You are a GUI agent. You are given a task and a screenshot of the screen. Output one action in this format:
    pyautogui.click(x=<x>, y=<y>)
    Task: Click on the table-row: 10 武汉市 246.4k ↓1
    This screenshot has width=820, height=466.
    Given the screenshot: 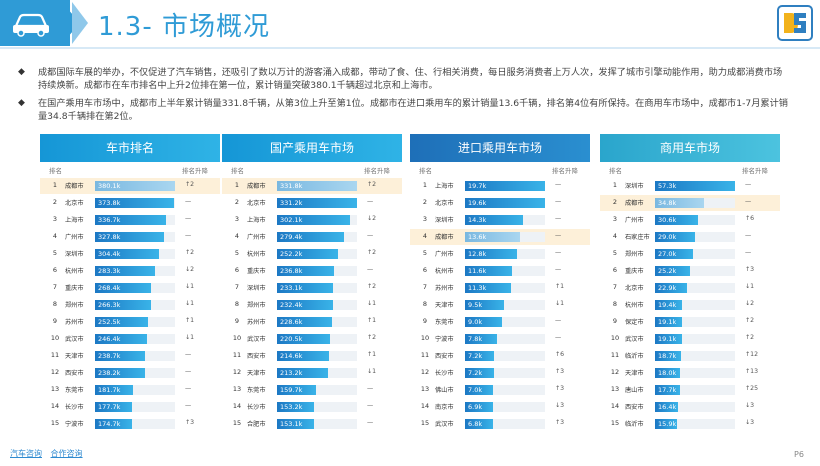 What is the action you would take?
    pyautogui.click(x=130, y=339)
    